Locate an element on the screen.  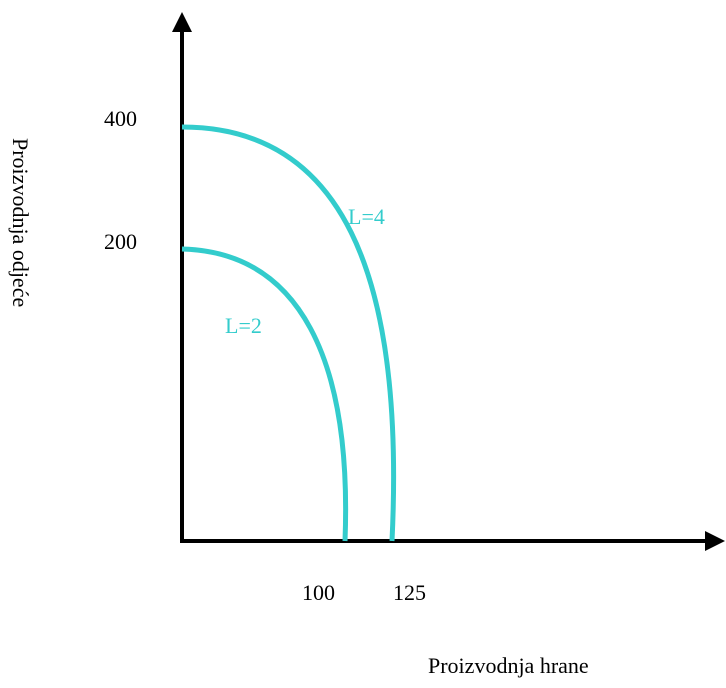
y-tick-label-400: 400 is located at coordinates (120, 118).